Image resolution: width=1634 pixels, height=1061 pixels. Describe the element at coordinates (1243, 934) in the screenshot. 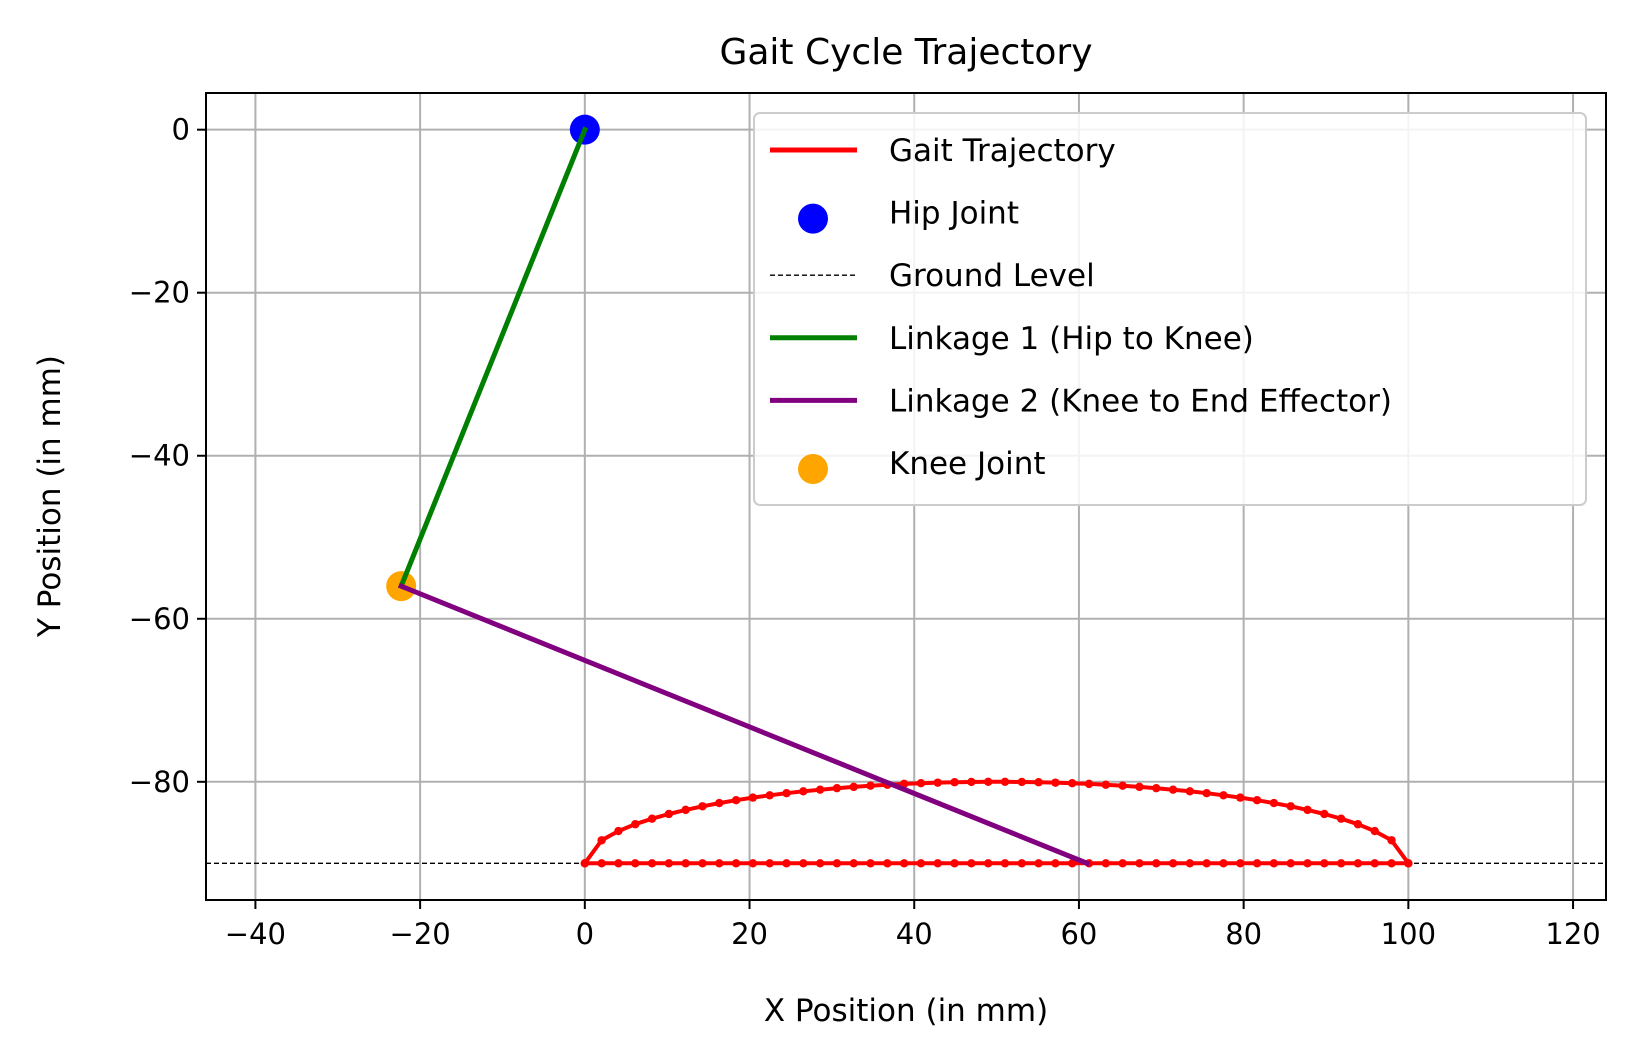

I see `x-tick-label: 80` at that location.